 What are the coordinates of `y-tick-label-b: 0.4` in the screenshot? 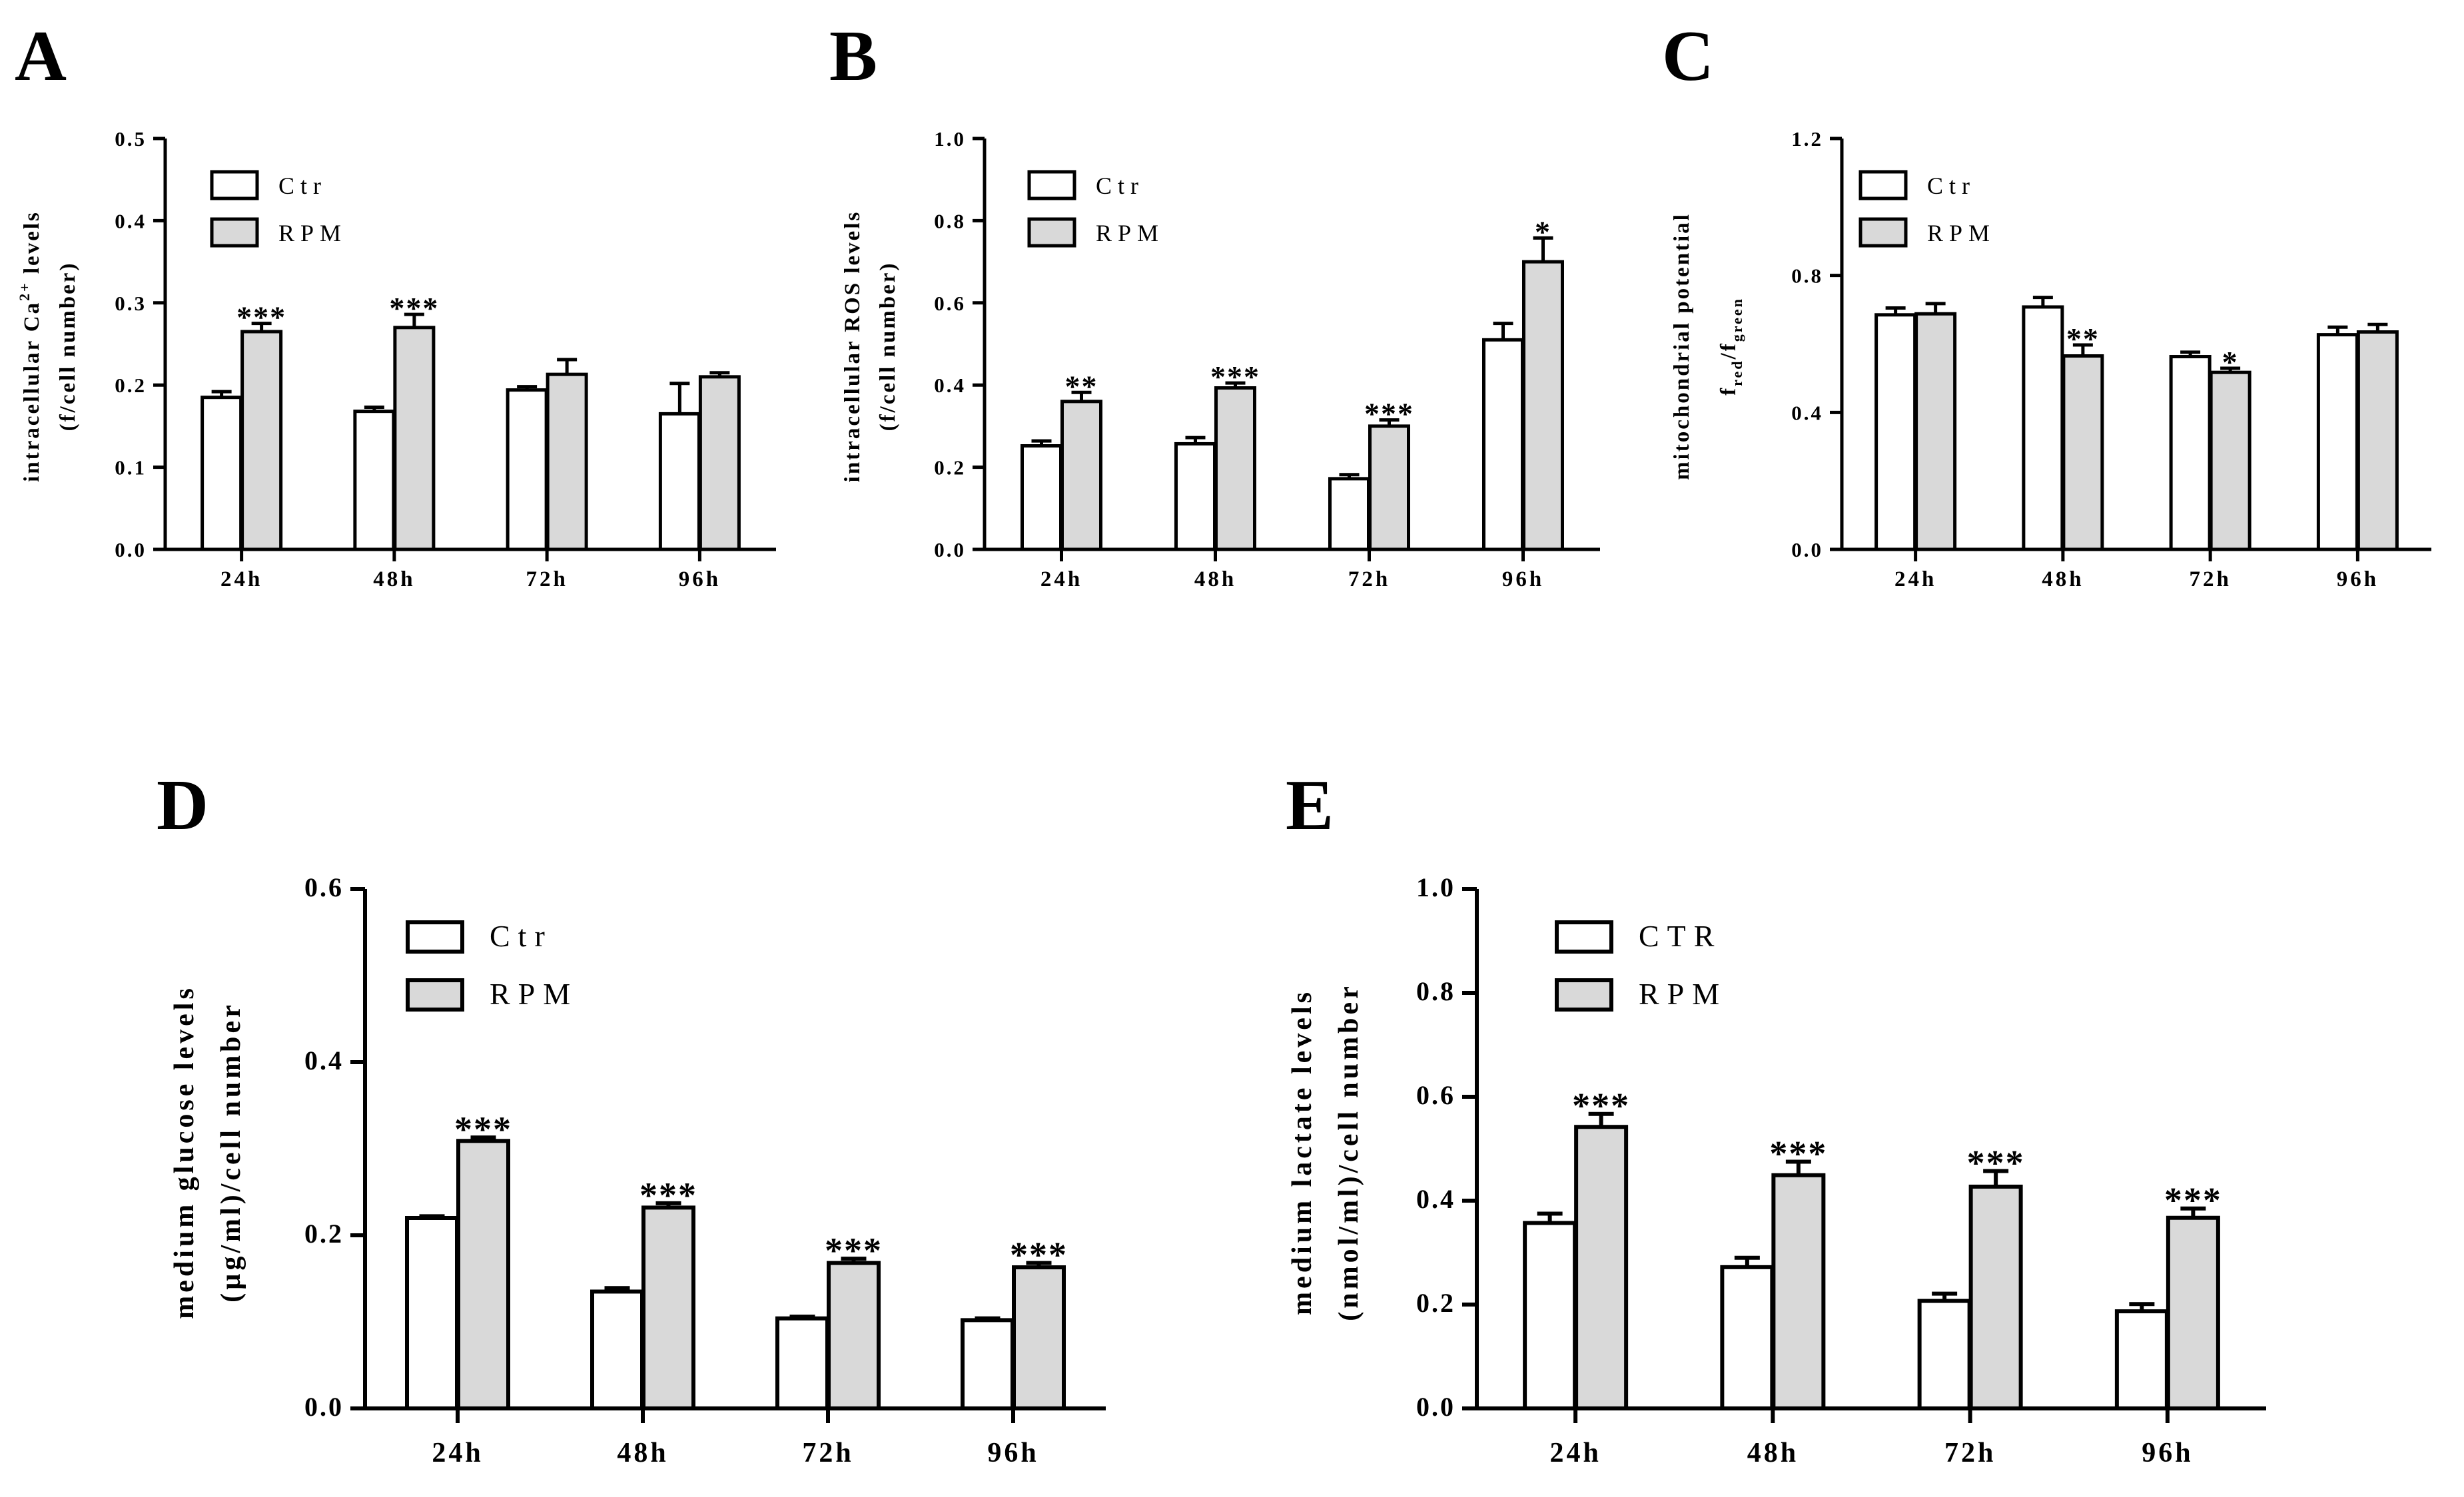 It's located at (950, 386).